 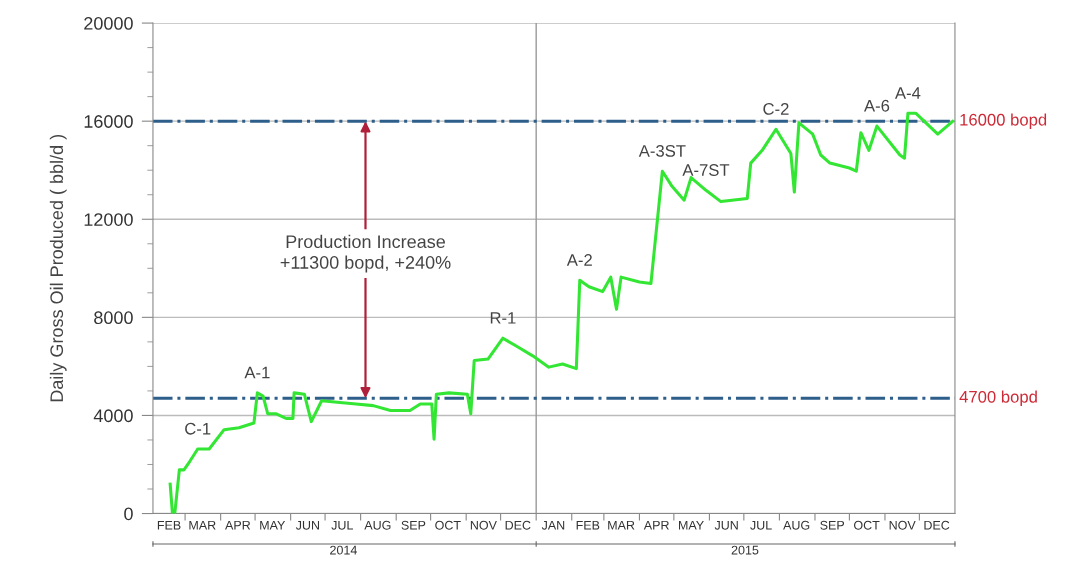 What do you see at coordinates (108, 121) in the screenshot?
I see `y-tick-label: 16000` at bounding box center [108, 121].